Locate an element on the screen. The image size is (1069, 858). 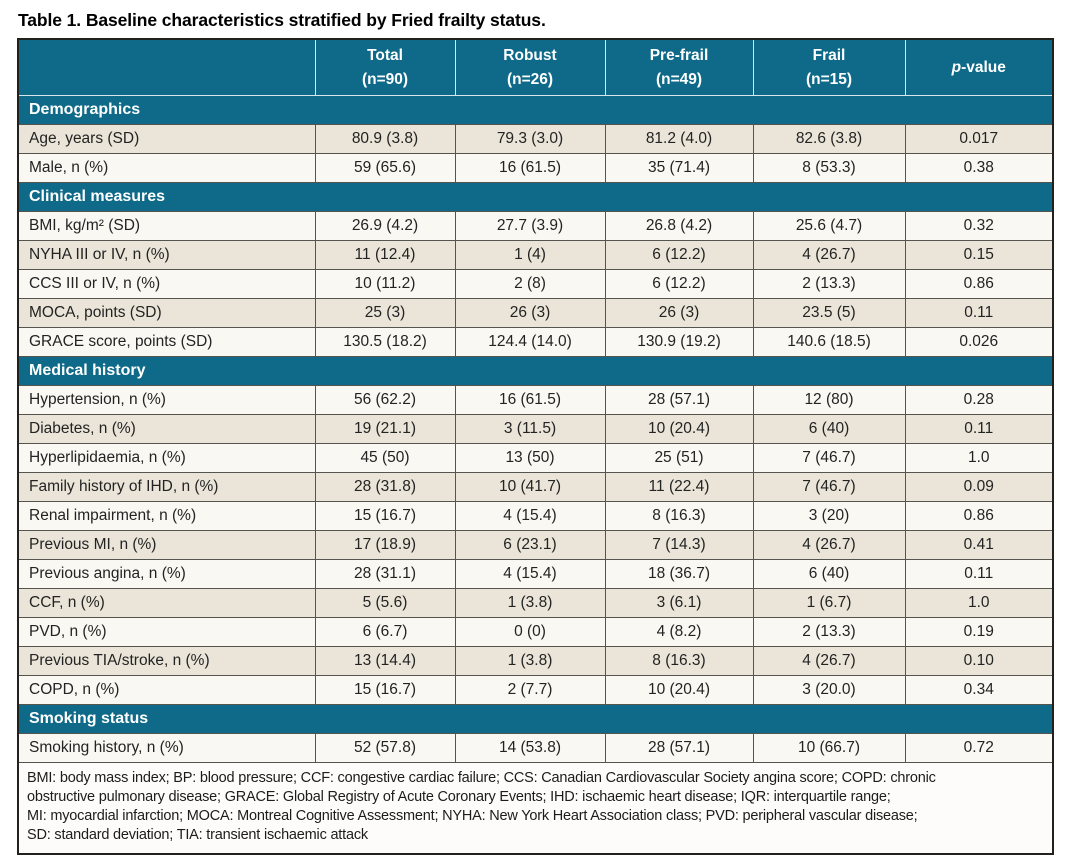
cell-total: 56 (62.2) is located at coordinates (384, 400).